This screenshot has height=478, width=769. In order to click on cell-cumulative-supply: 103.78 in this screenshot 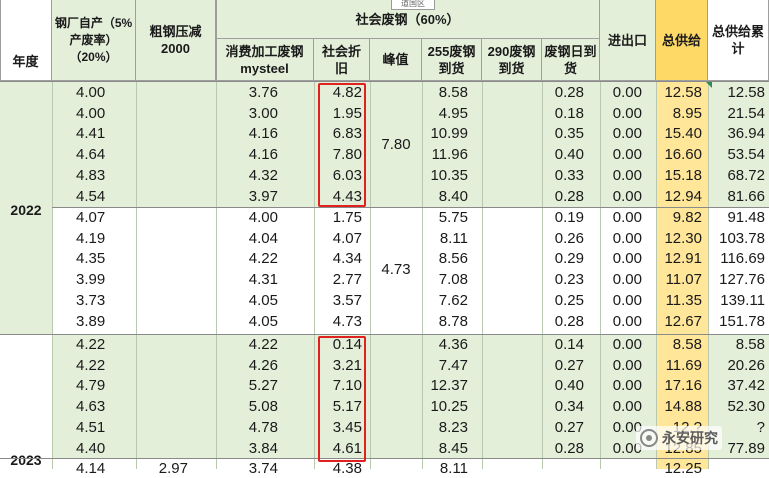, I will do `click(742, 238)`.